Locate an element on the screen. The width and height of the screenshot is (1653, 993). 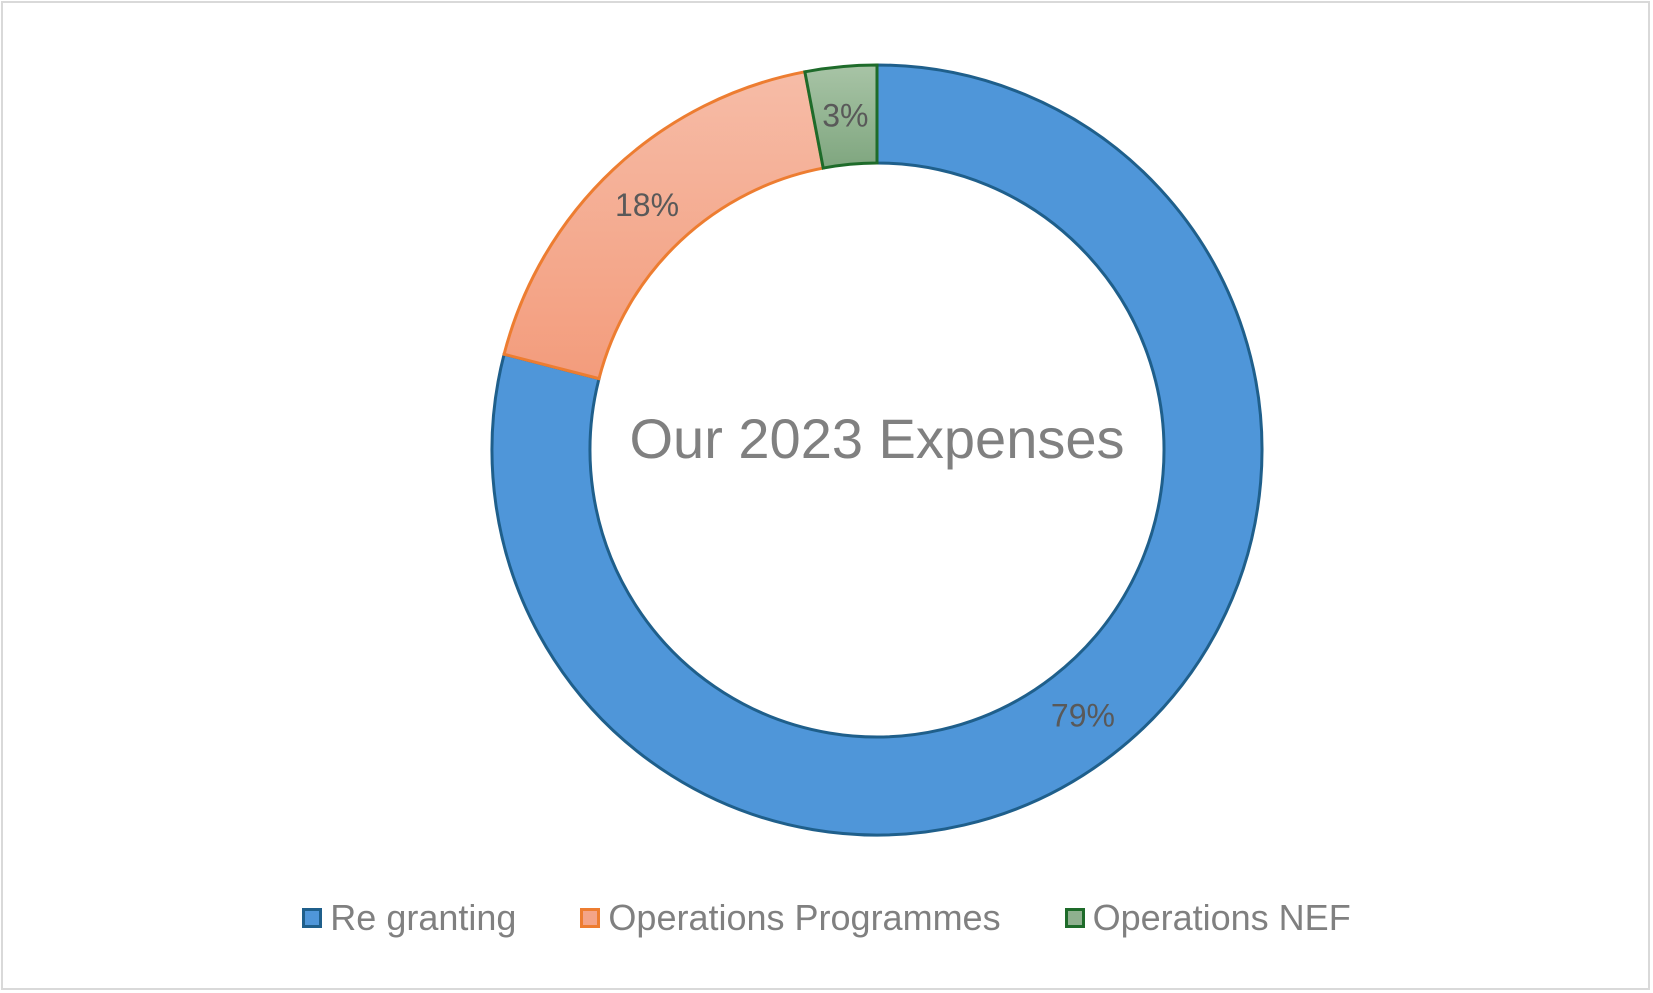
chart-title: Our 2023 Expenses is located at coordinates (877, 438).